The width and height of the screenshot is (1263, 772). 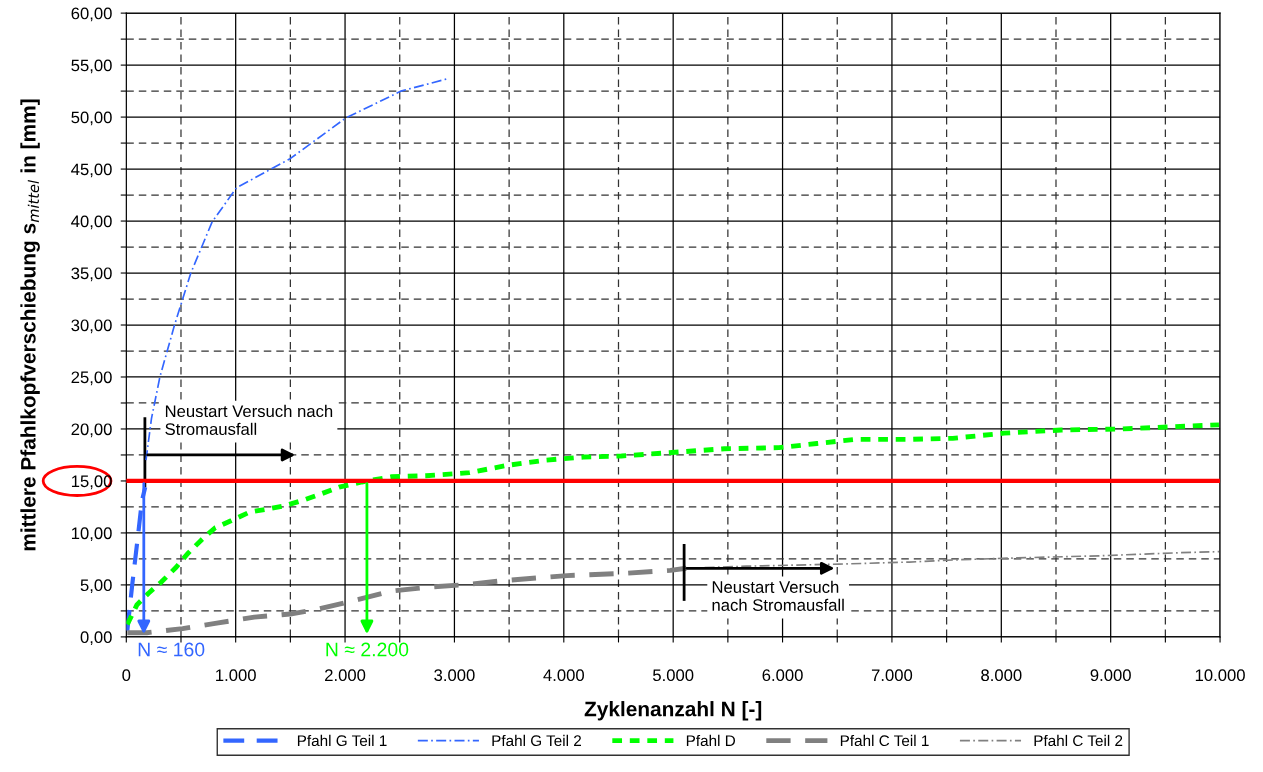 What do you see at coordinates (91, 170) in the screenshot?
I see `y-tick-label: 45,00` at bounding box center [91, 170].